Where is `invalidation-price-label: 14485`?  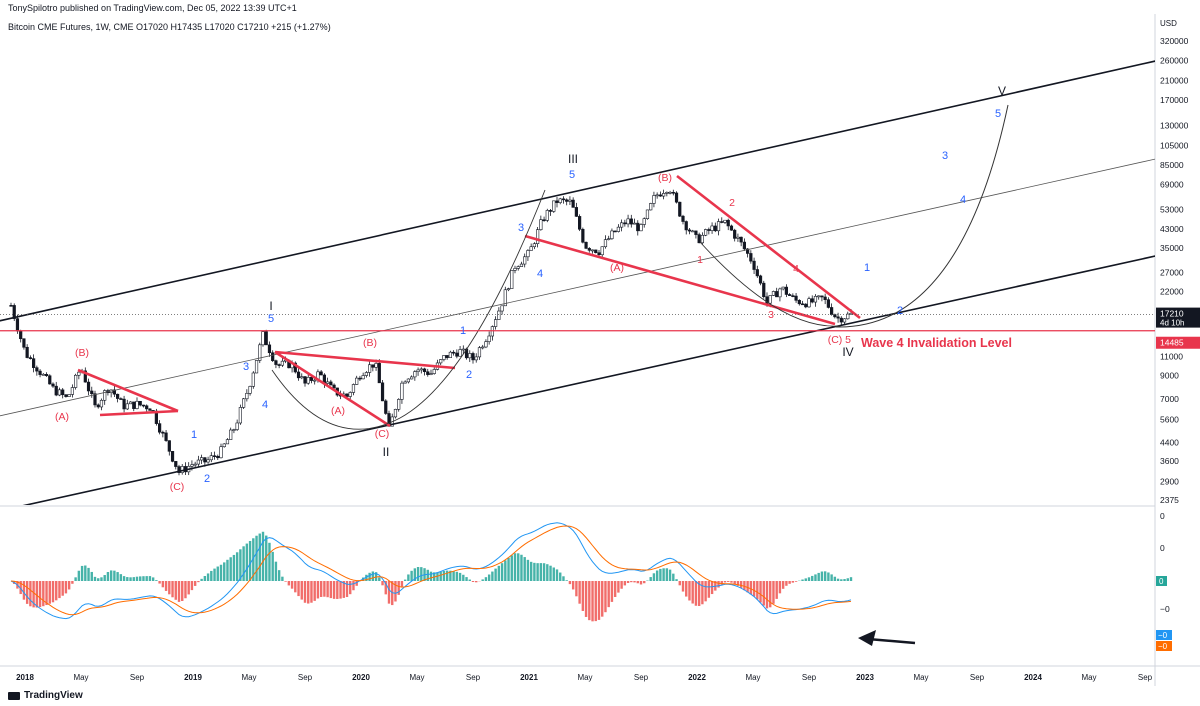
invalidation-price-label: 14485 is located at coordinates (1172, 343).